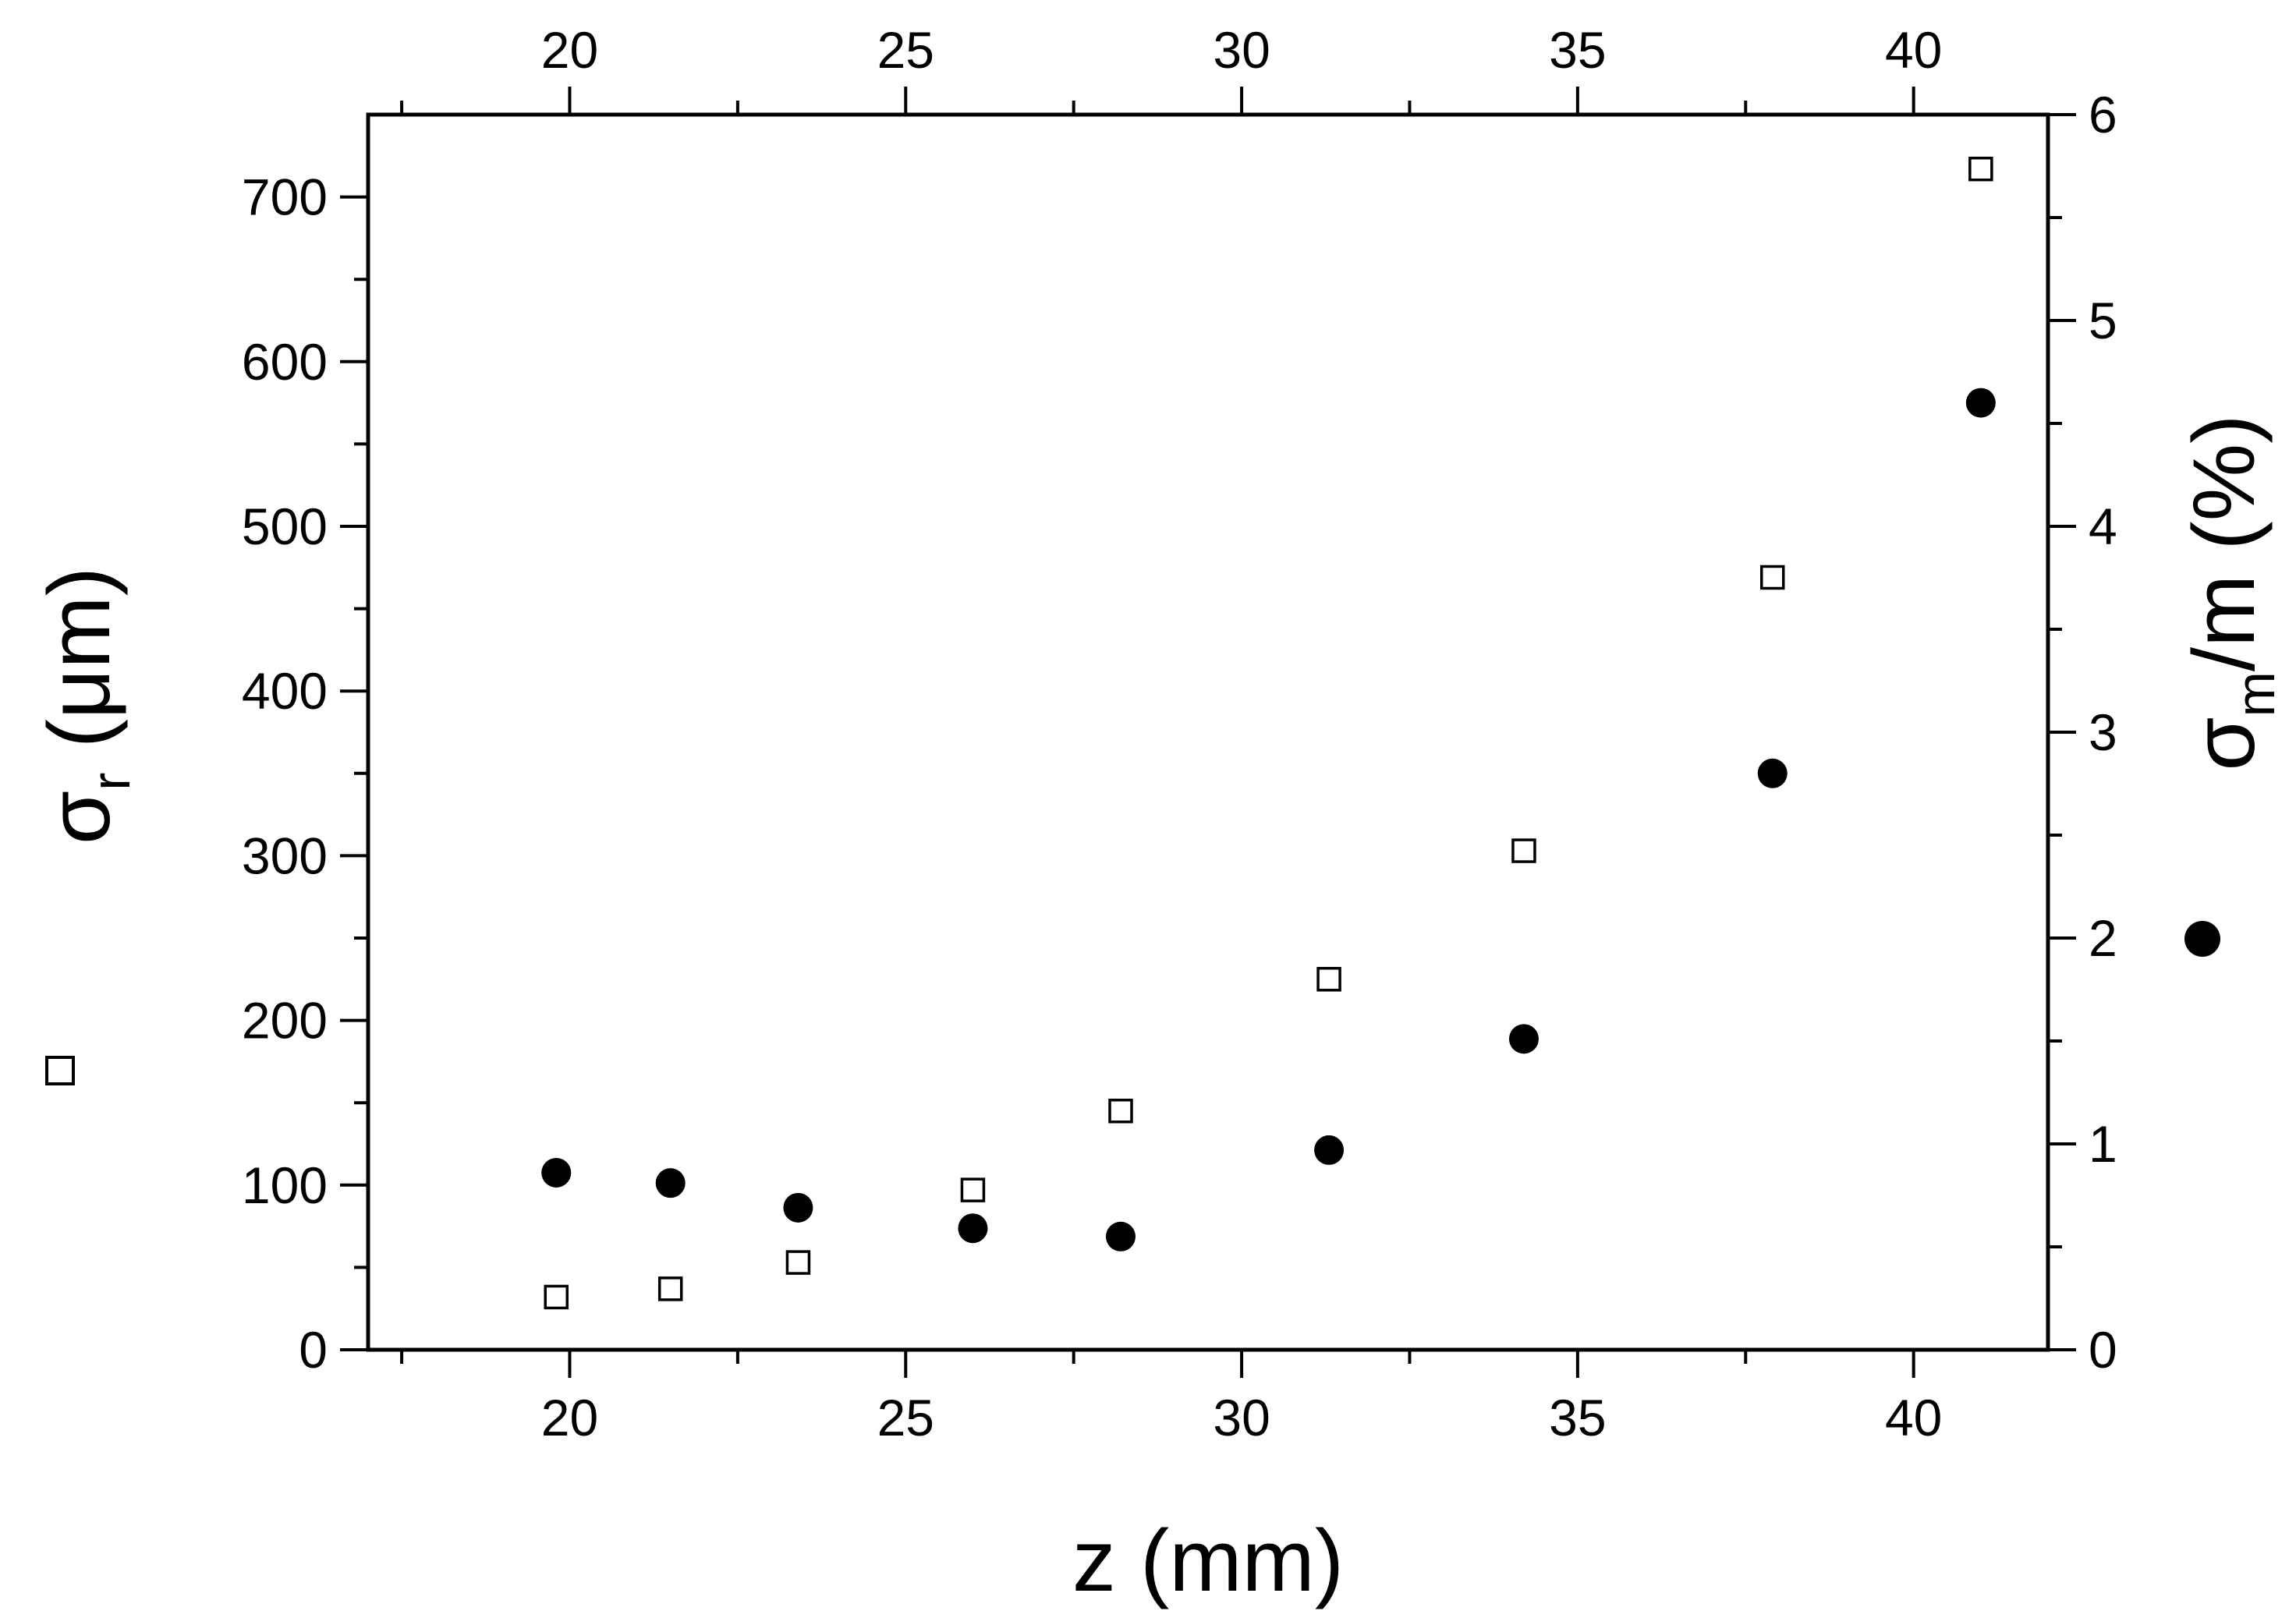 The height and width of the screenshot is (1618, 2296). Describe the element at coordinates (2103, 732) in the screenshot. I see `y-right-tick-label: 3` at that location.